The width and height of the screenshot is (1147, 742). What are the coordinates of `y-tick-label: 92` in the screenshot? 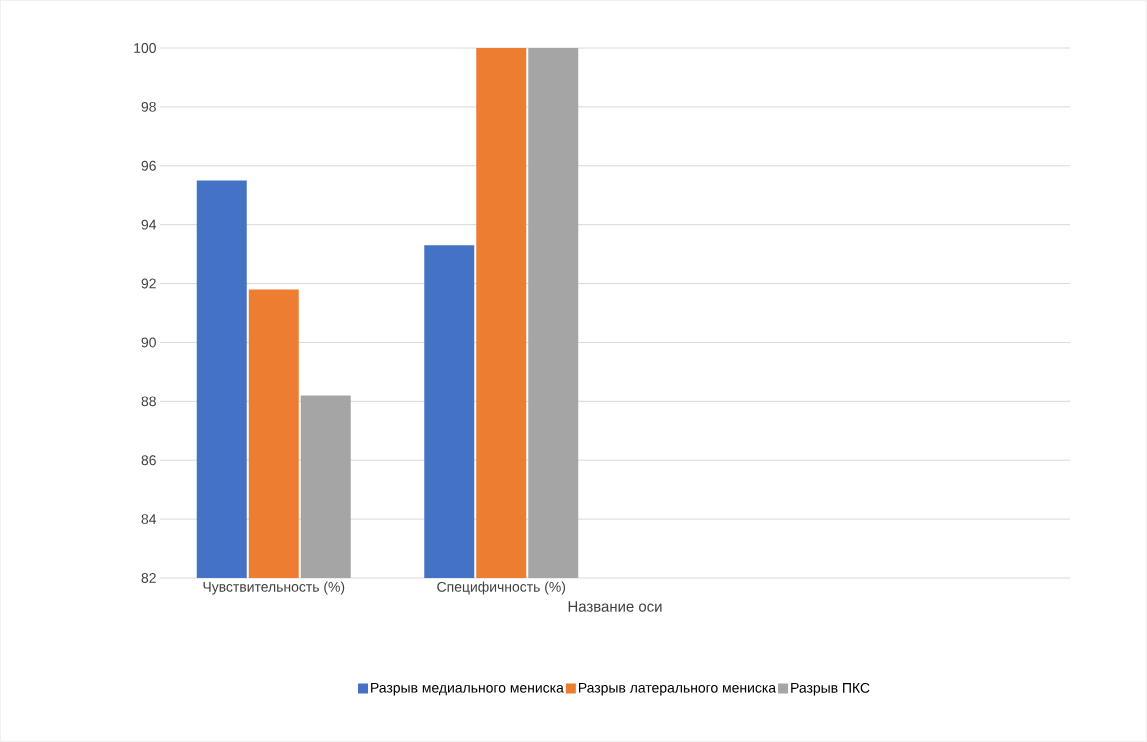 It's located at (148, 283).